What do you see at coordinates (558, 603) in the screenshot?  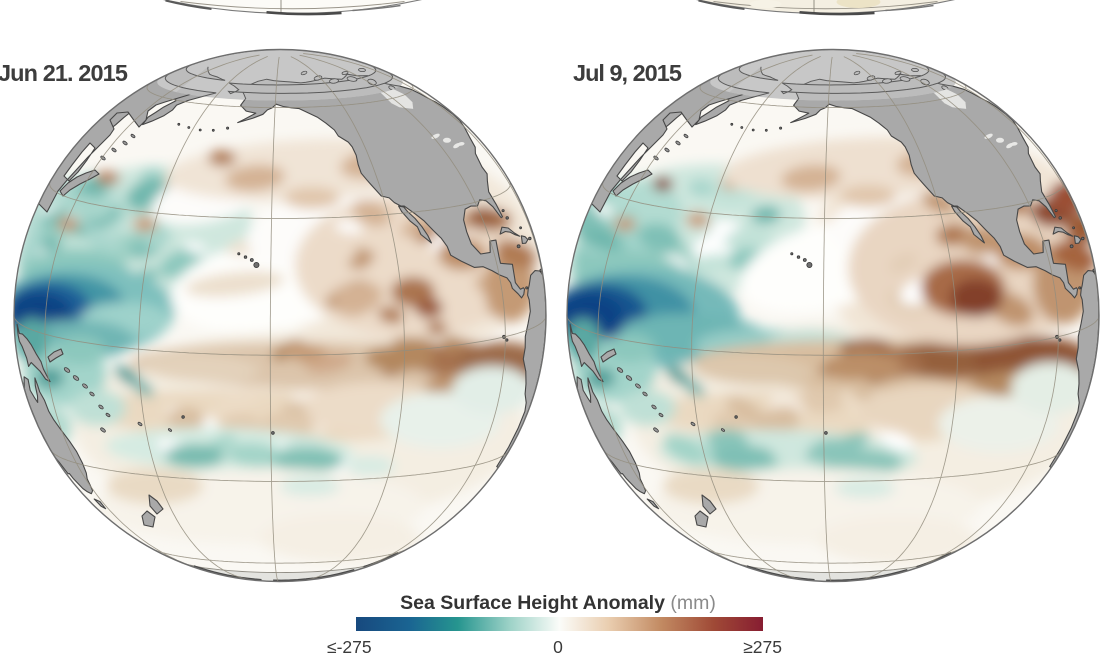 I see `svg-text:Sea Surface Height Anomaly (mm: Sea Surface Height Anomaly (mm)` at bounding box center [558, 603].